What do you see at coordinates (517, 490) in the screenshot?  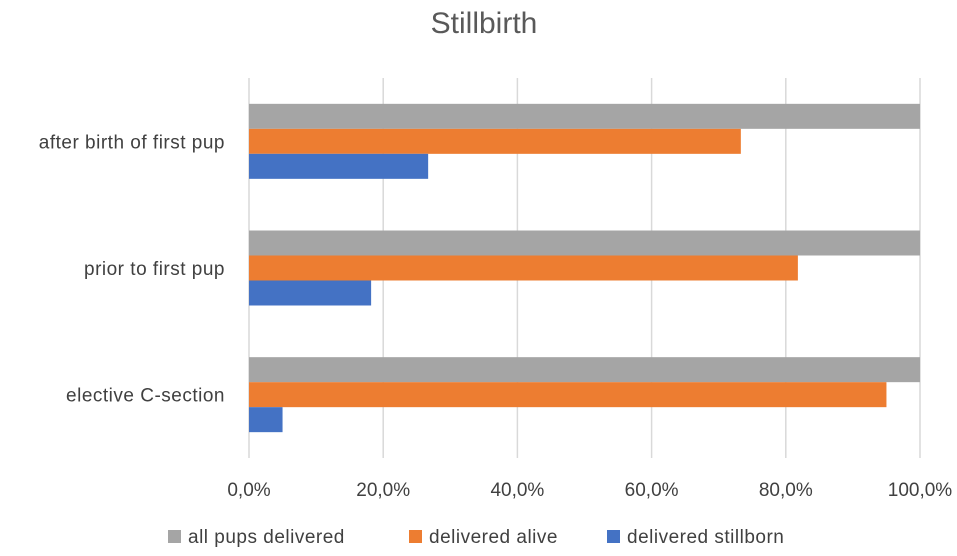 I see `tick-label-2: 40,0%` at bounding box center [517, 490].